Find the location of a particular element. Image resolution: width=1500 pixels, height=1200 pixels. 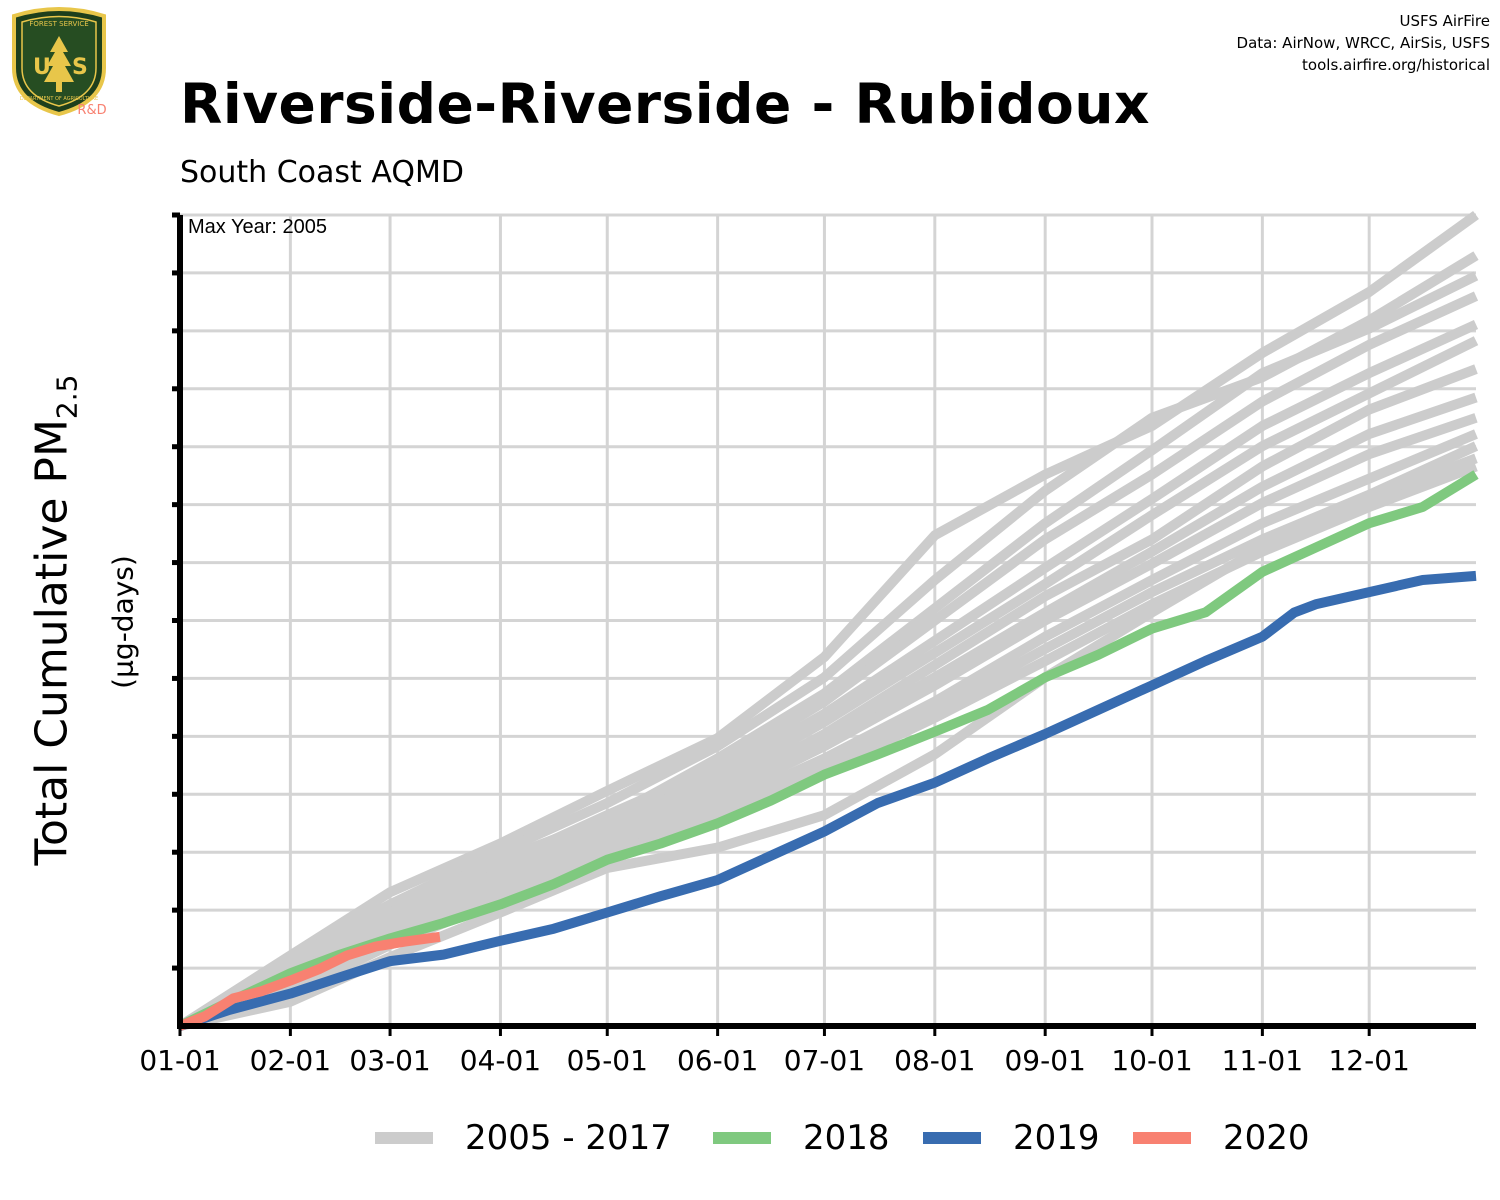

legend-label: 2020 is located at coordinates (1266, 1138).